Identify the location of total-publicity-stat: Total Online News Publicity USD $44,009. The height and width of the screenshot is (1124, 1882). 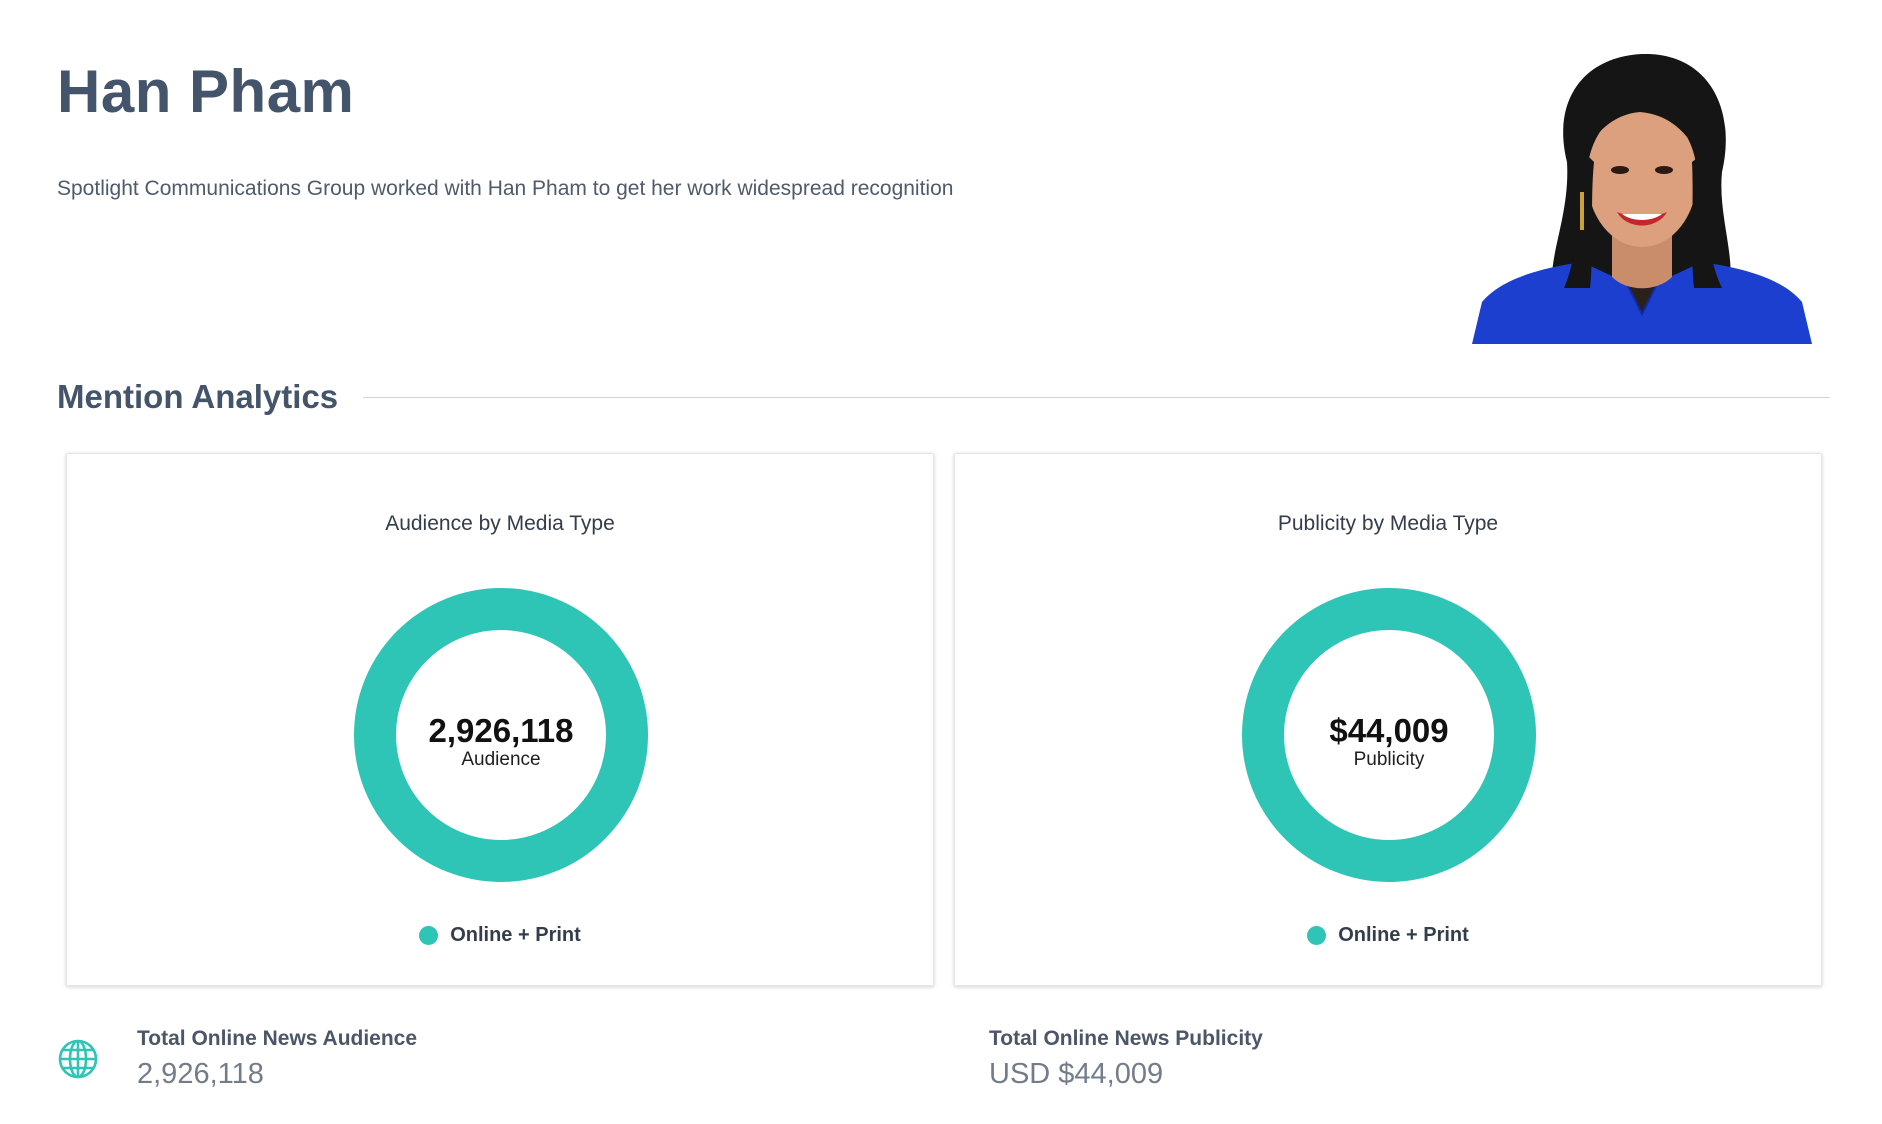
(1126, 1059).